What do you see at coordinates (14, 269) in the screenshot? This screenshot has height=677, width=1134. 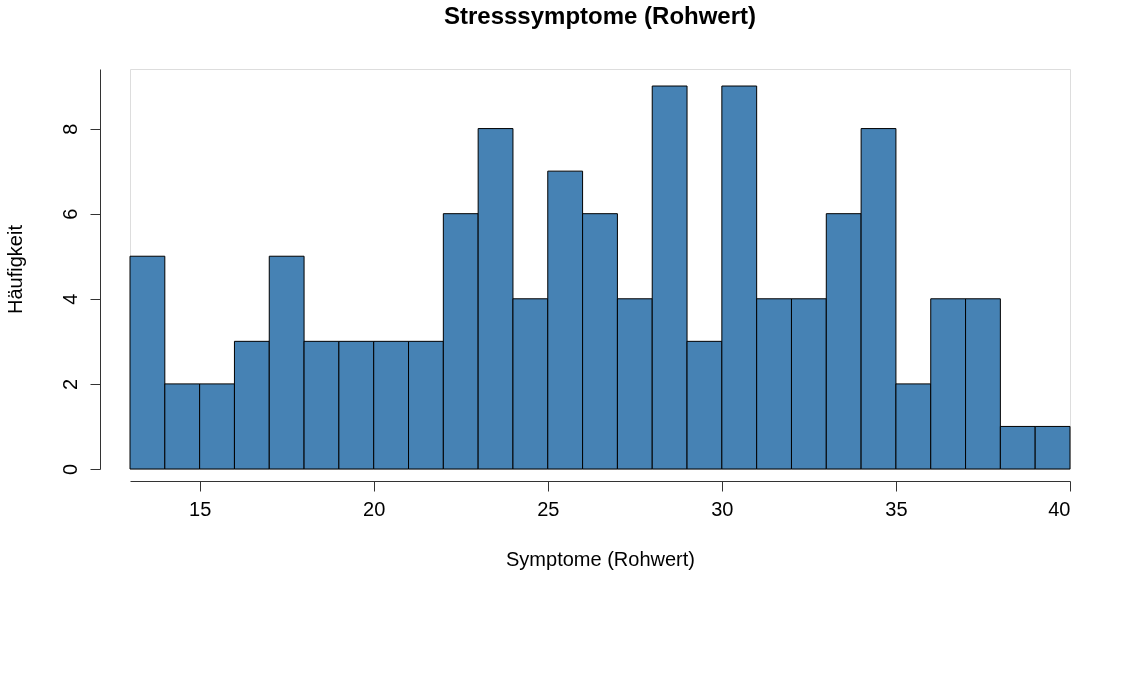 I see `y-axis-title: Häufigkeit` at bounding box center [14, 269].